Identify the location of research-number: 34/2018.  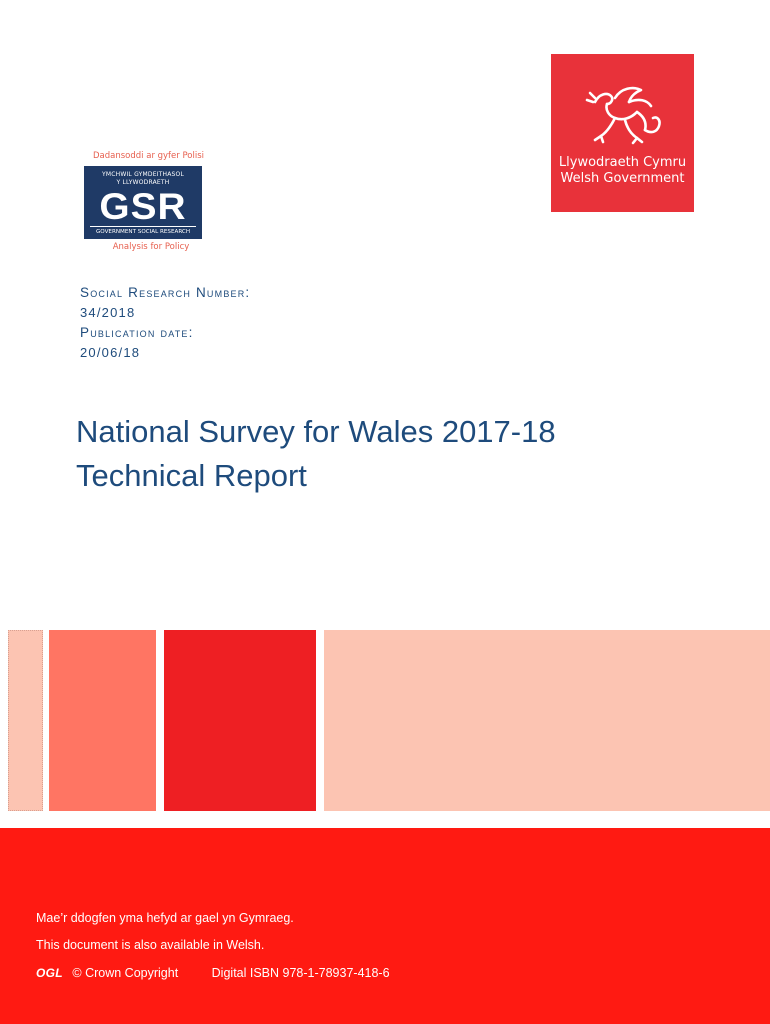
(108, 312).